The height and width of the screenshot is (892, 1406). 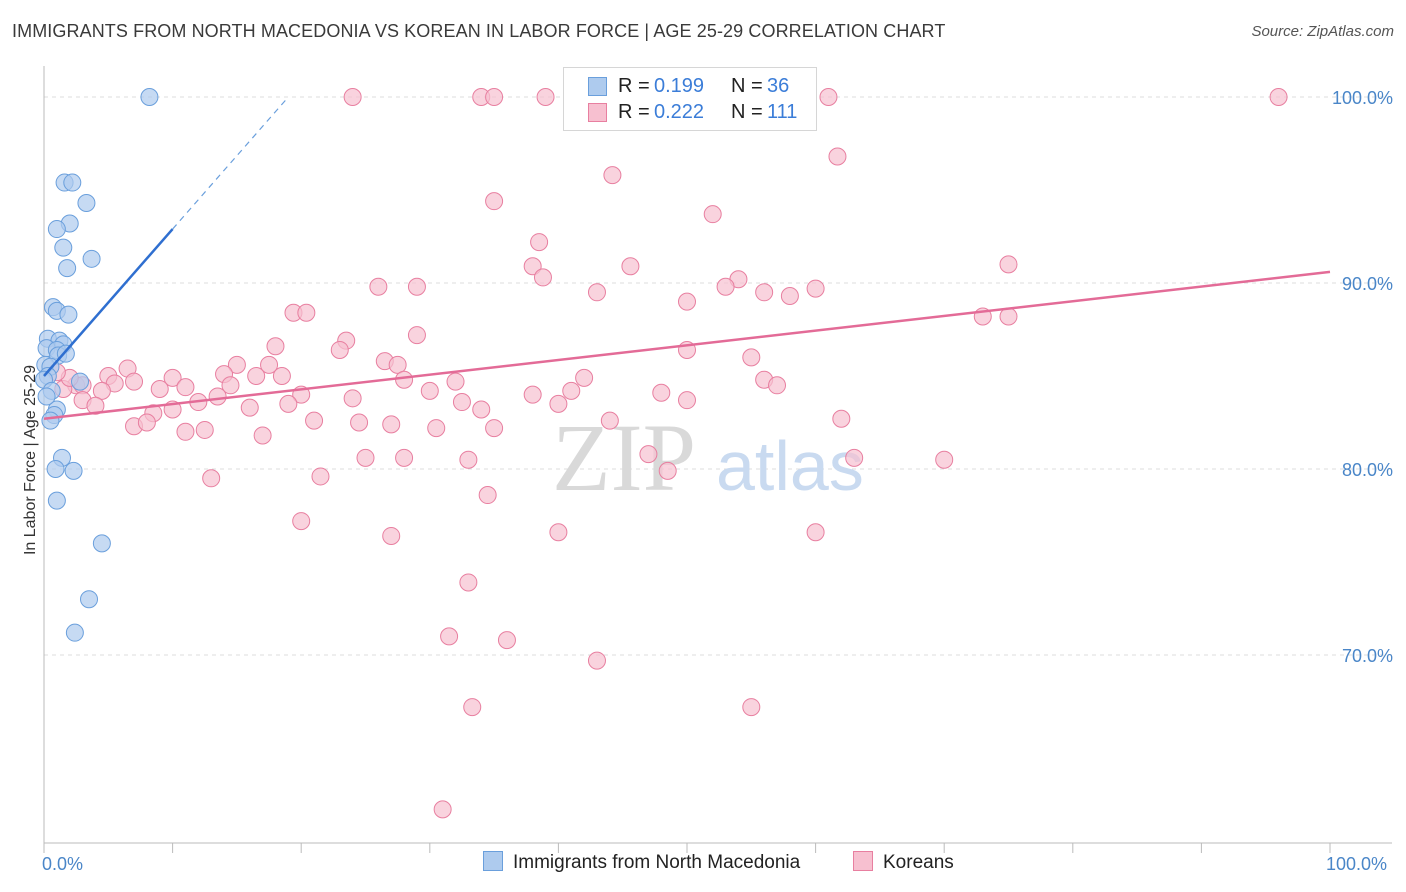 What do you see at coordinates (30, 460) in the screenshot?
I see `y-axis-label: In Labor Force | Age 25-29` at bounding box center [30, 460].